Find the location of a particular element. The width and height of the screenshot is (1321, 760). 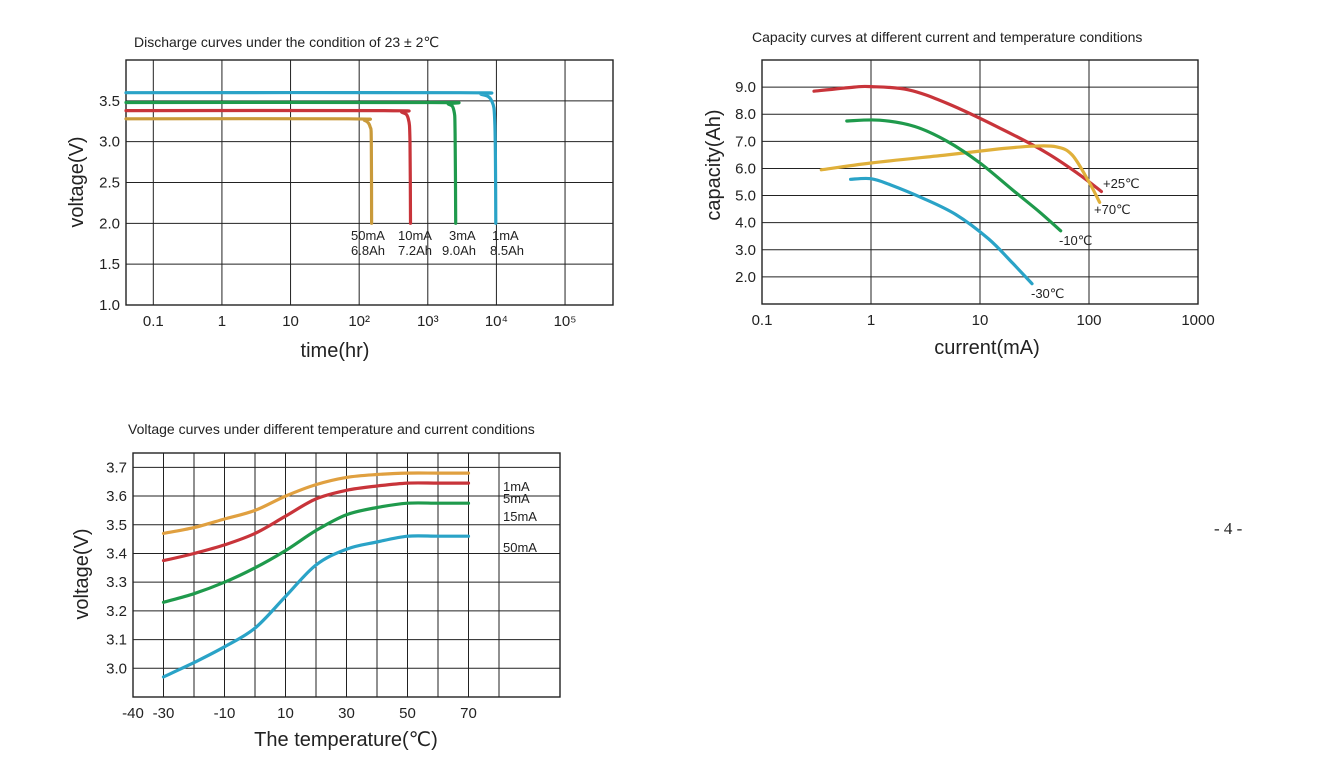

y-tick-label: 5.0 is located at coordinates (745, 196).